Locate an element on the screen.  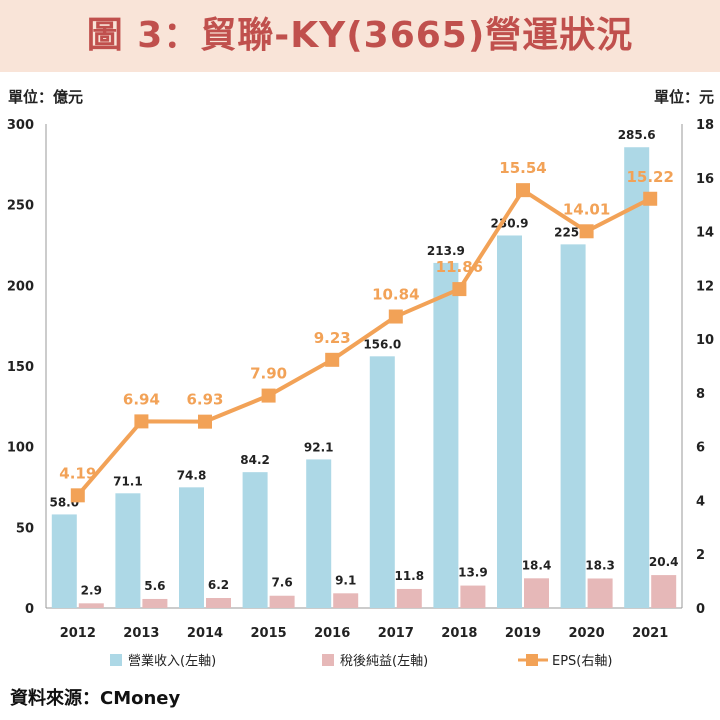
chart-title: 圖 3：貿聯-KY(3665)營運狀況 is located at coordinates (360, 35).